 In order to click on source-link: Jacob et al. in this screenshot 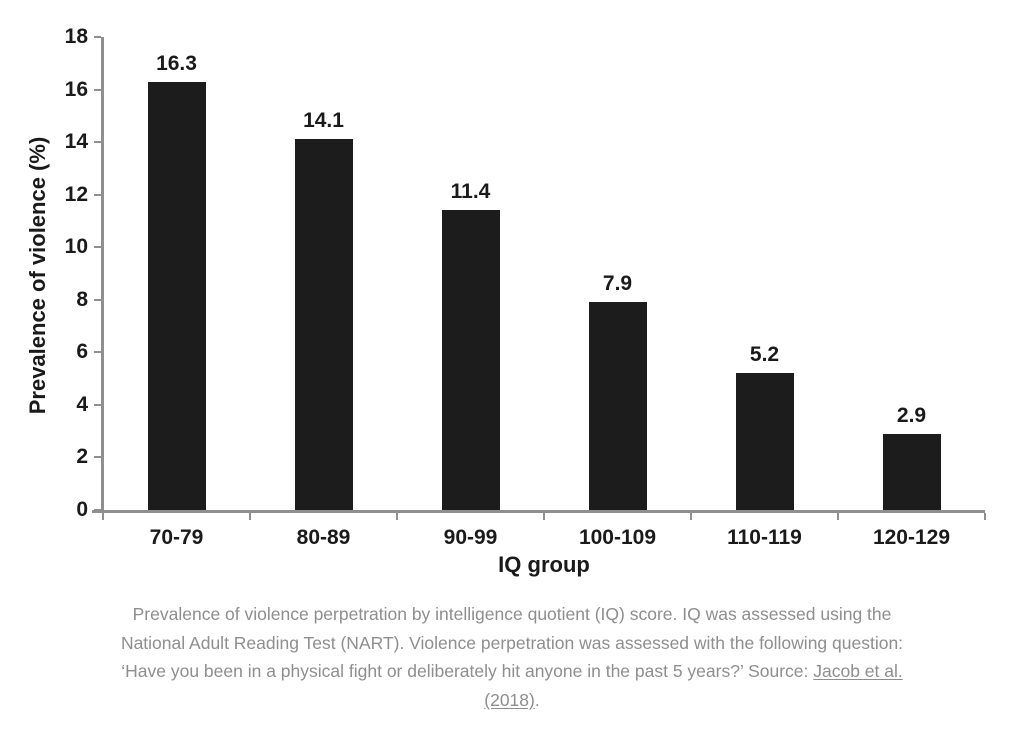, I will do `click(858, 671)`.